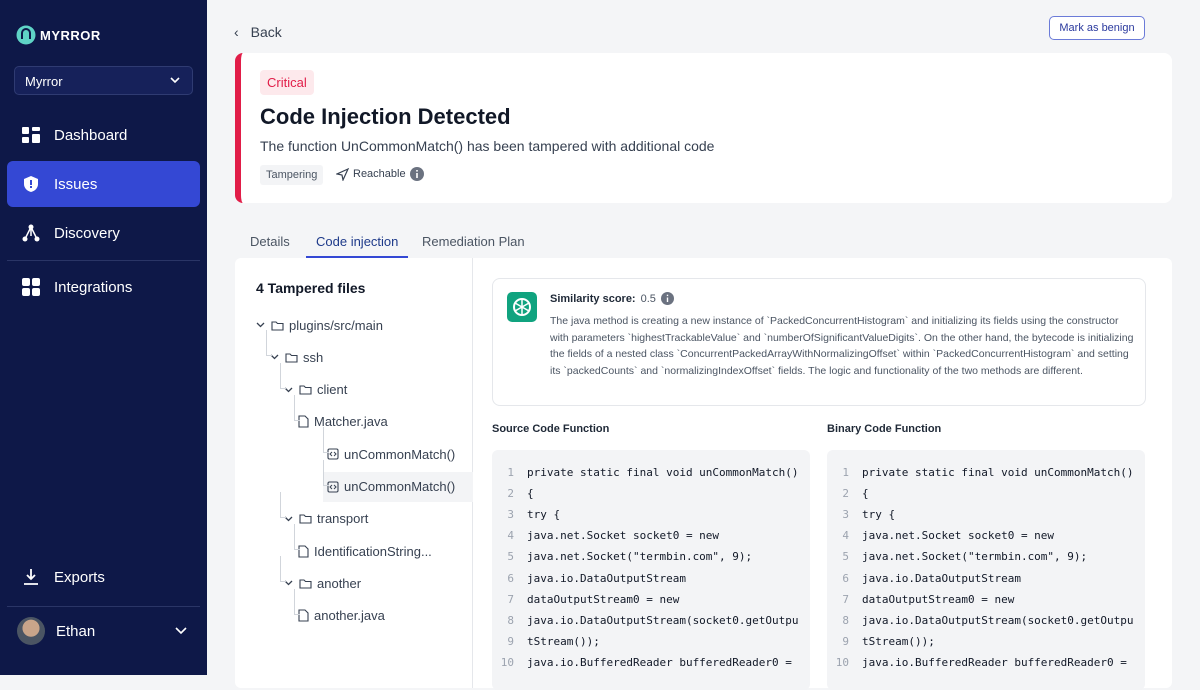  Describe the element at coordinates (103, 184) in the screenshot. I see `nav-item: Issues` at that location.